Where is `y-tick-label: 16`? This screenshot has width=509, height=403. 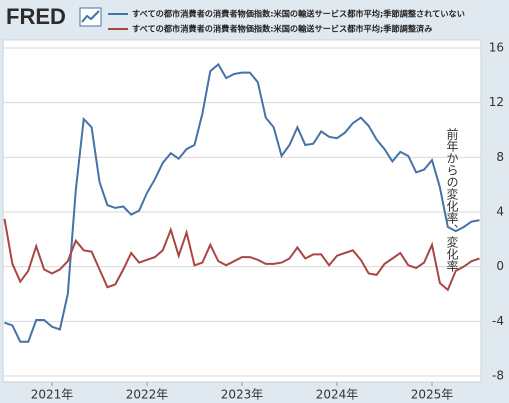
y-tick-label: 16 is located at coordinates (496, 48).